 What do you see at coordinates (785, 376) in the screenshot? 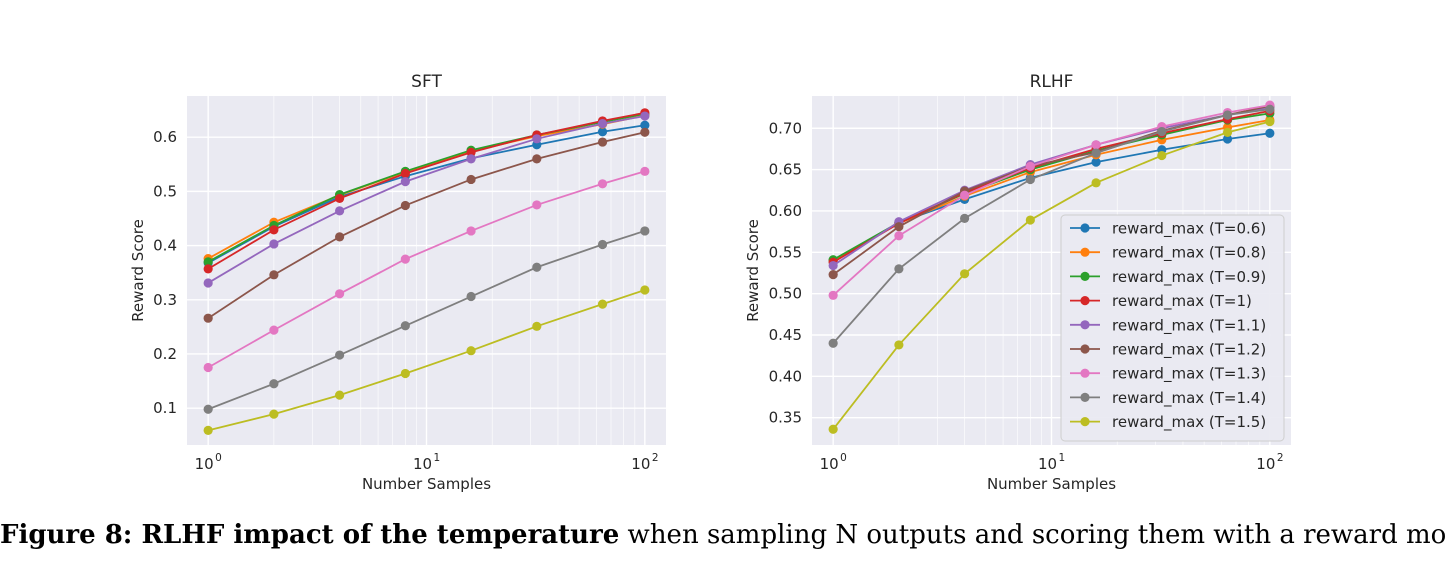
I see `y-tick-label: 0.40` at bounding box center [785, 376].